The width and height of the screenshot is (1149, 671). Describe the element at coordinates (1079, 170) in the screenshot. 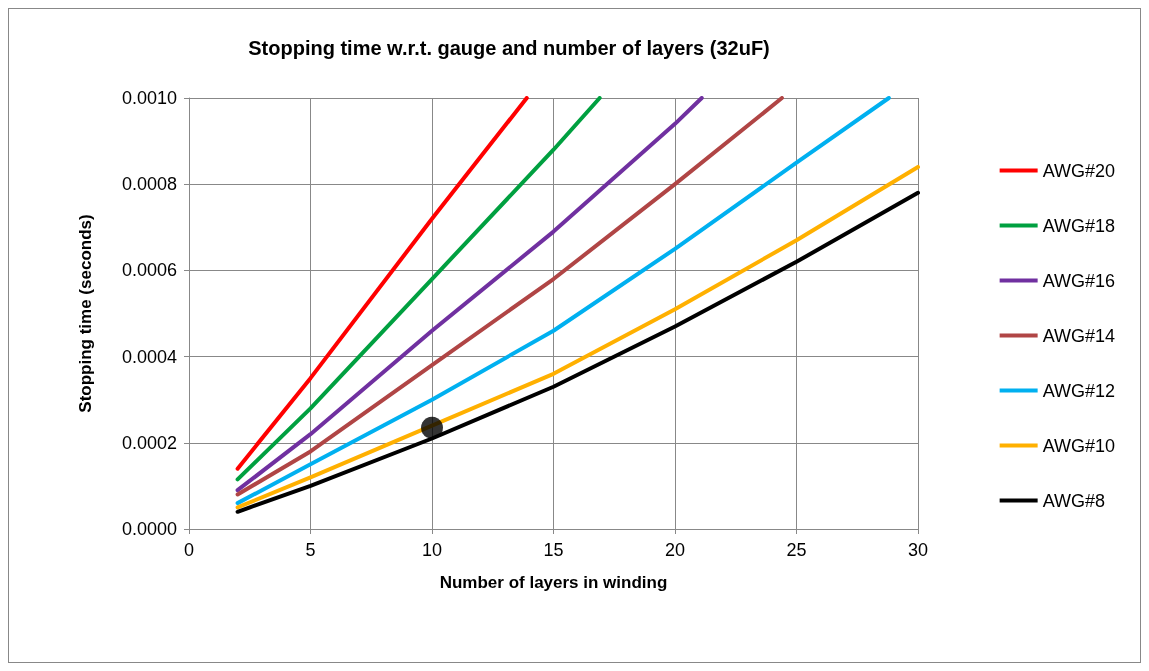

I see `legend-label: AWG#20` at that location.